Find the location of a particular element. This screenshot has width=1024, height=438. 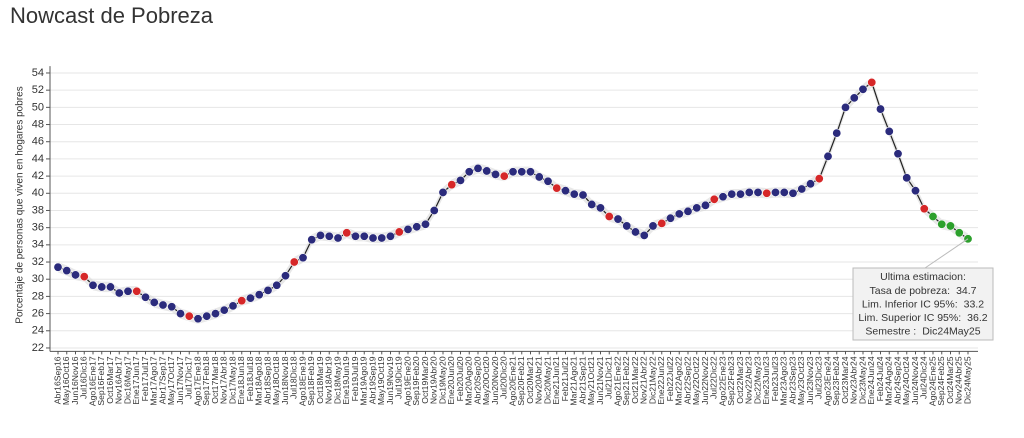

x-tick-label: Abr16Sep16 is located at coordinates (57, 380).